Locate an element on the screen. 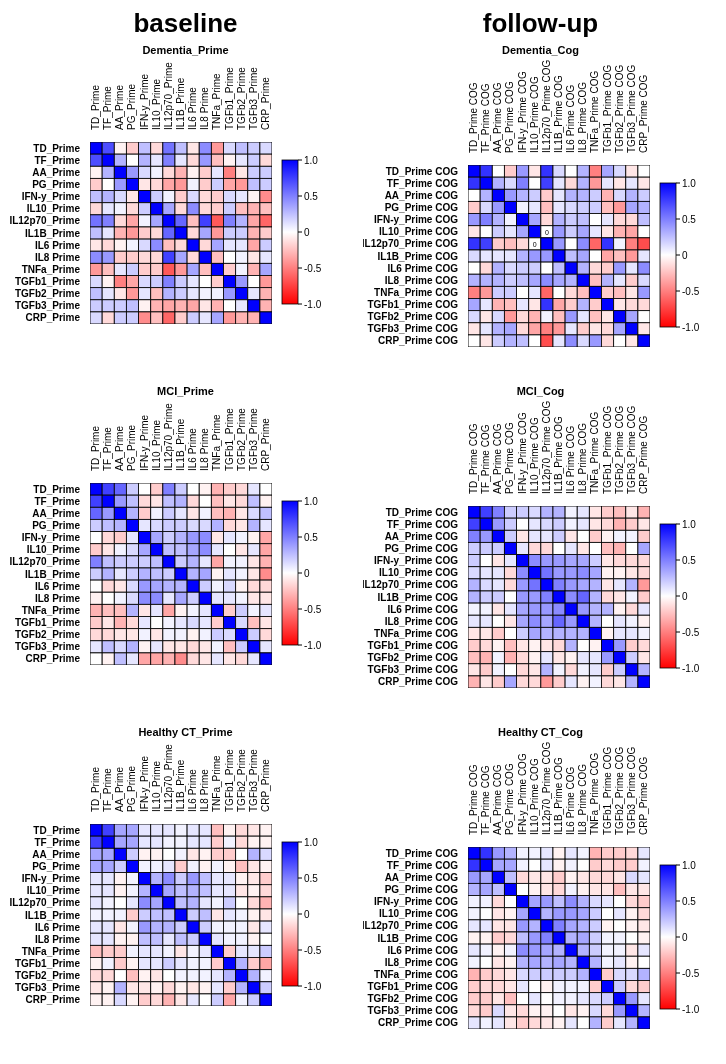  x-tick-label: TGFb1_Prime is located at coordinates (229, 98).